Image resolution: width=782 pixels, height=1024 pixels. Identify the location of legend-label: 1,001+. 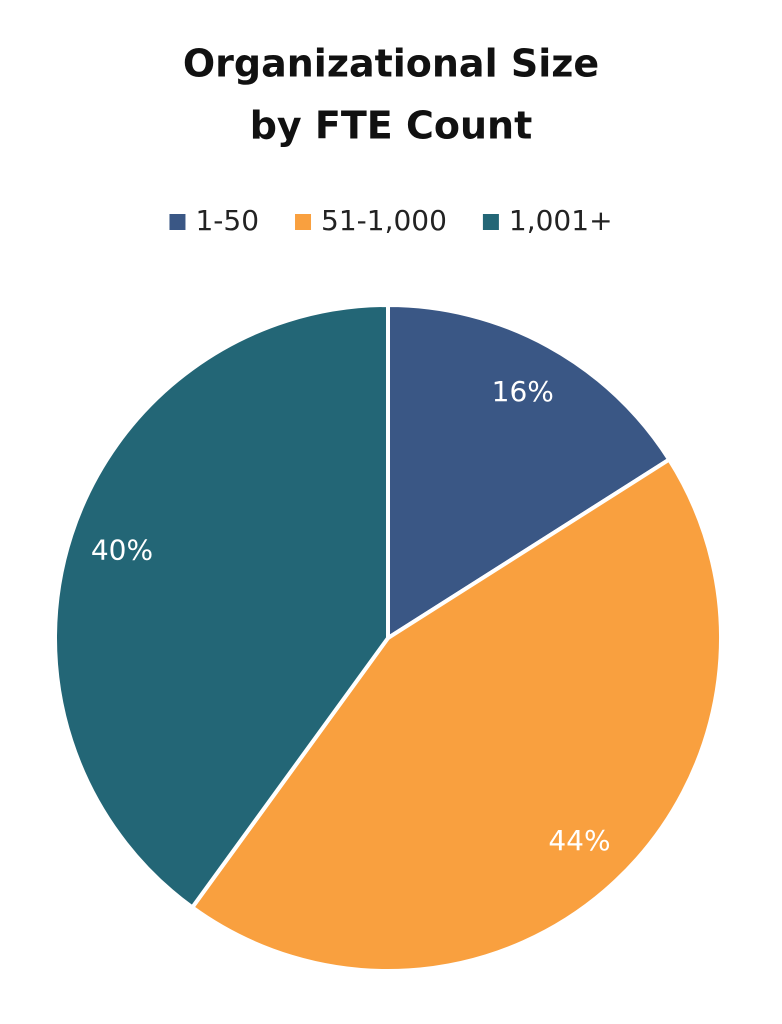
(561, 220).